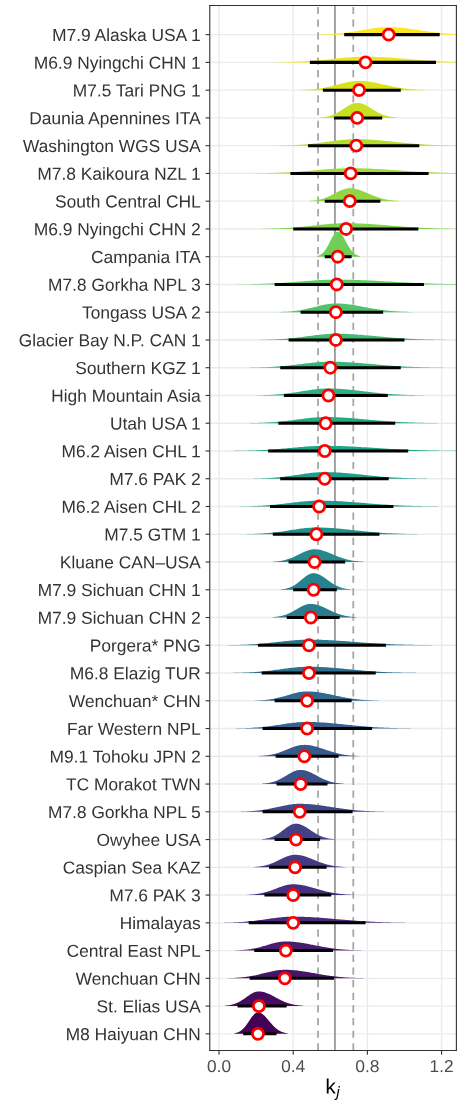  What do you see at coordinates (149, 1006) in the screenshot?
I see `y-tick-label: St. Elias USA` at bounding box center [149, 1006].